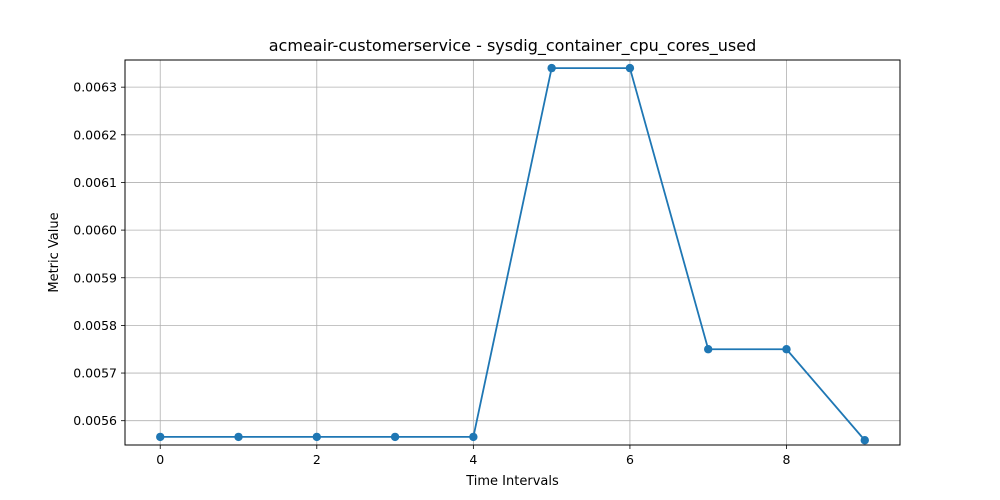  What do you see at coordinates (95, 420) in the screenshot?
I see `y-tick-label: 0.0056` at bounding box center [95, 420].